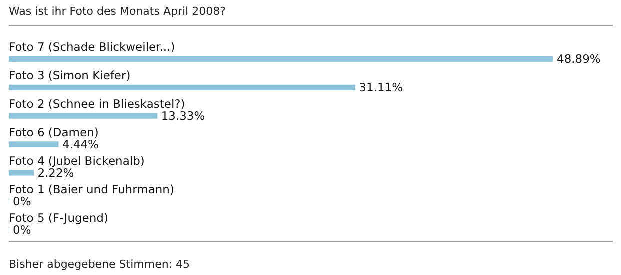 The image size is (621, 275). Describe the element at coordinates (579, 59) in the screenshot. I see `data-label: 48.89%` at that location.